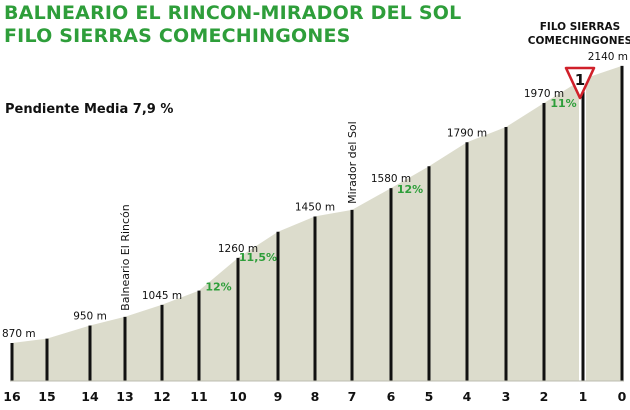 This screenshot has width=630, height=410. I want to click on km-tick-label: 7, so click(352, 396).